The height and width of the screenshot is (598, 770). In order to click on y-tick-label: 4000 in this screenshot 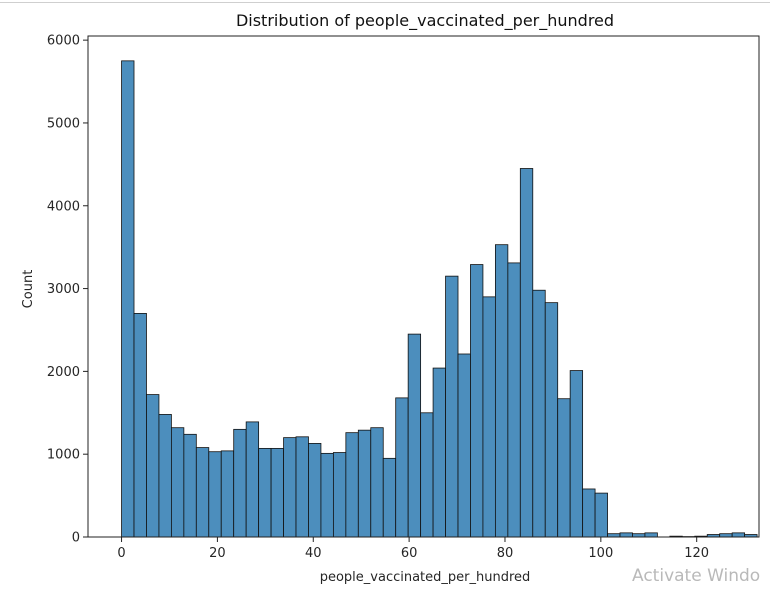, I will do `click(63, 206)`.